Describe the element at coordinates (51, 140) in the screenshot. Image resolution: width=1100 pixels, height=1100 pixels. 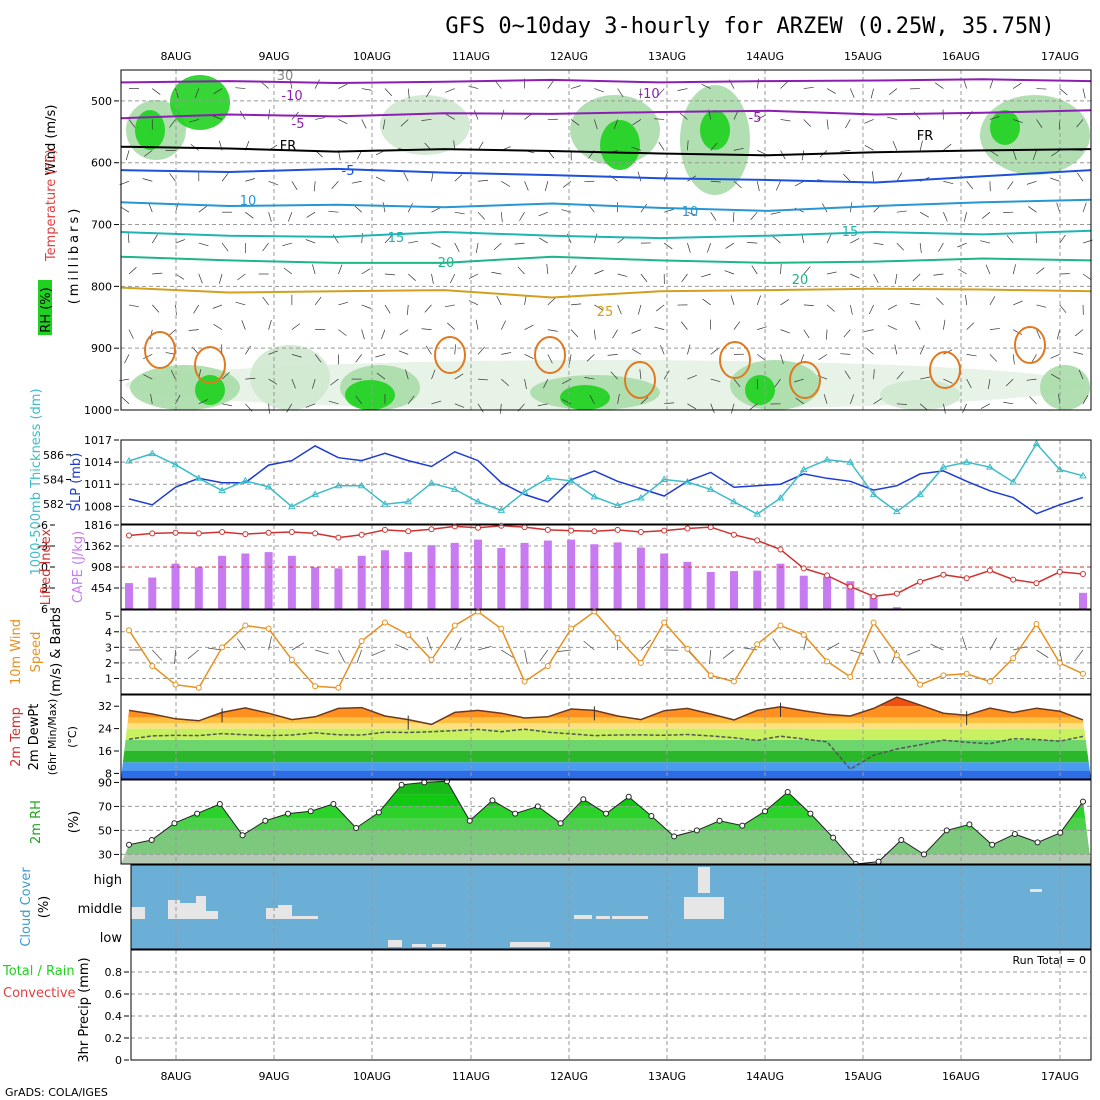
I see `profile-wind-label: Wind (m/s)` at that location.